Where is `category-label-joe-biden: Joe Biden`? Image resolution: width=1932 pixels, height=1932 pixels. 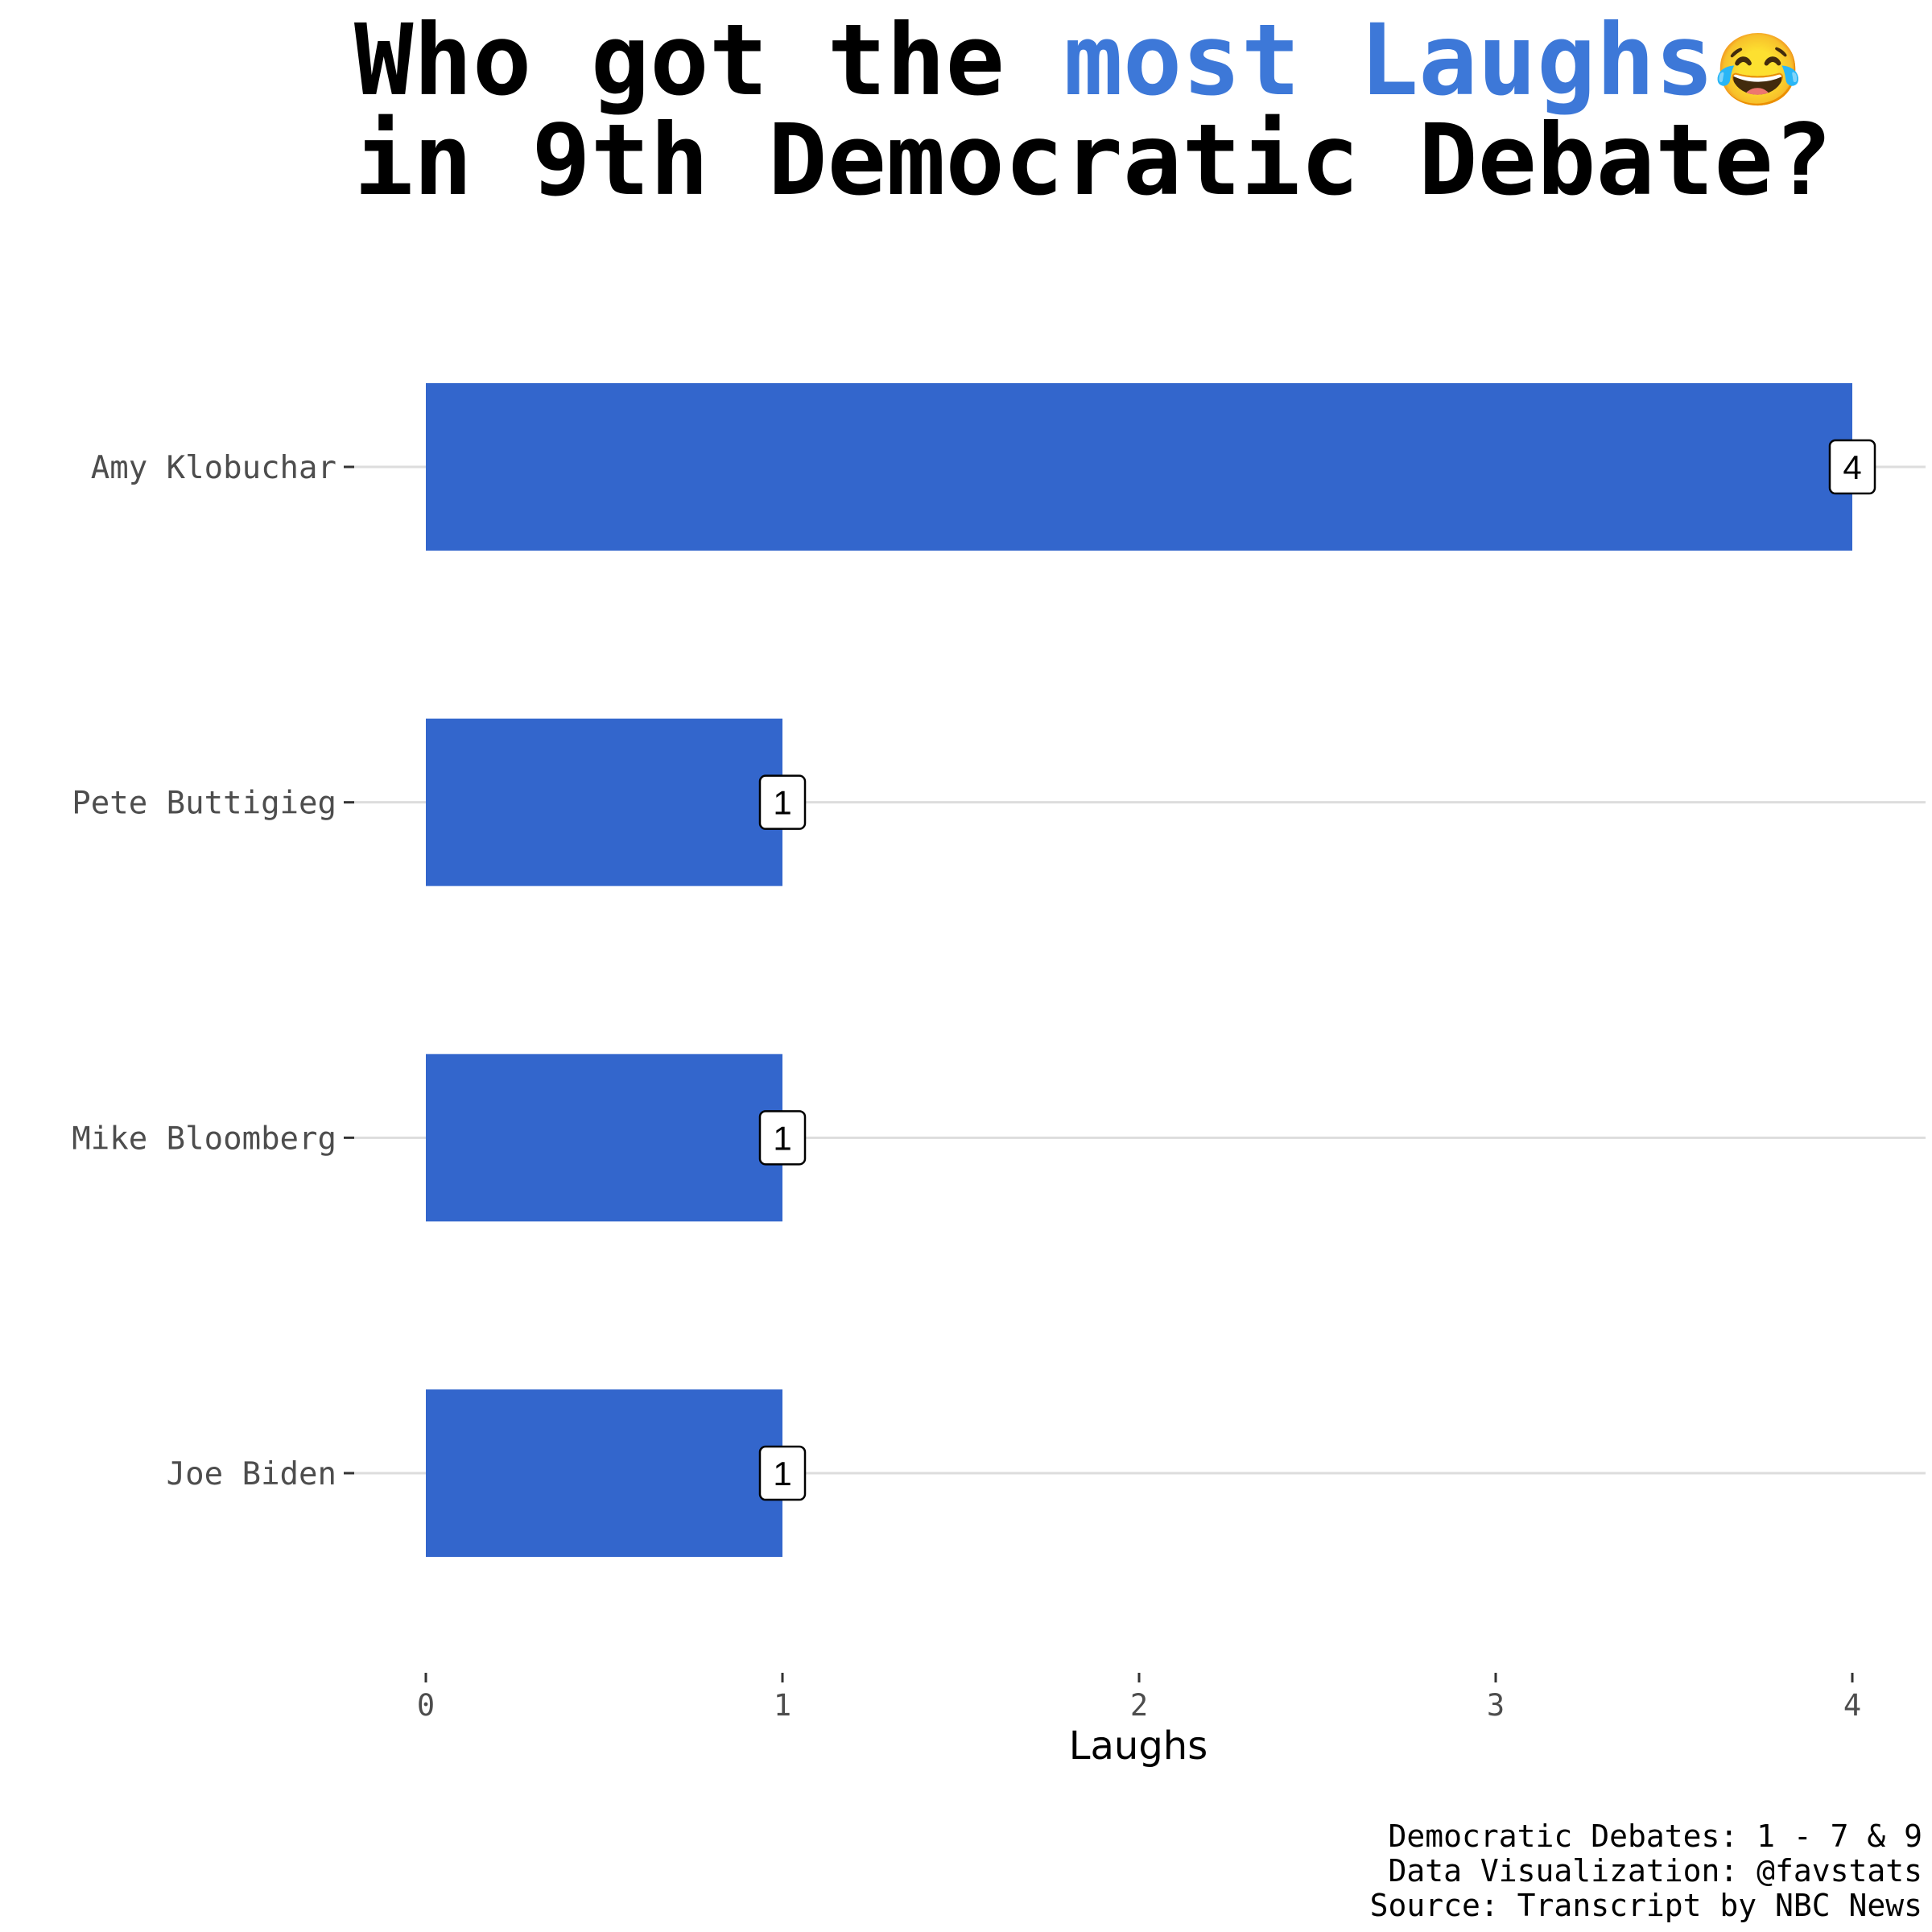
category-label-joe-biden: Joe Biden is located at coordinates (252, 1474).